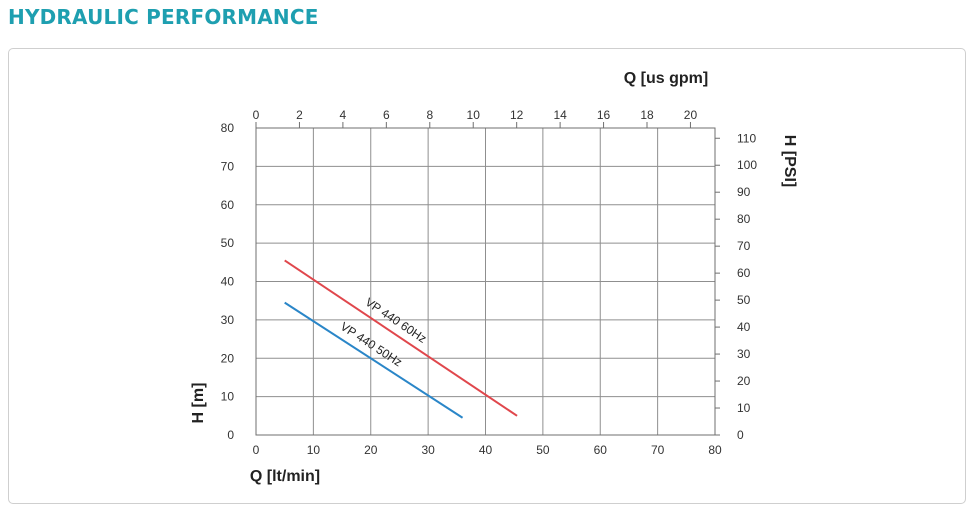 This screenshot has height=513, width=975. What do you see at coordinates (744, 246) in the screenshot?
I see `y2-tick-label: 70` at bounding box center [744, 246].